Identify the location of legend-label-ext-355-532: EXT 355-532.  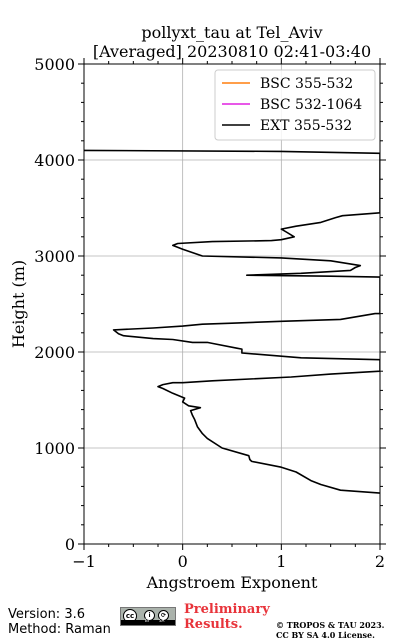
(306, 126).